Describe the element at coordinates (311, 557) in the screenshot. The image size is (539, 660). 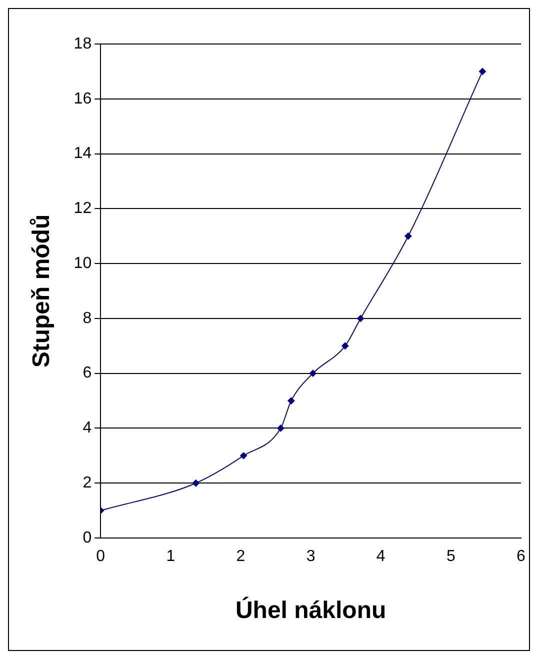
I see `x-tick-label: 3` at that location.